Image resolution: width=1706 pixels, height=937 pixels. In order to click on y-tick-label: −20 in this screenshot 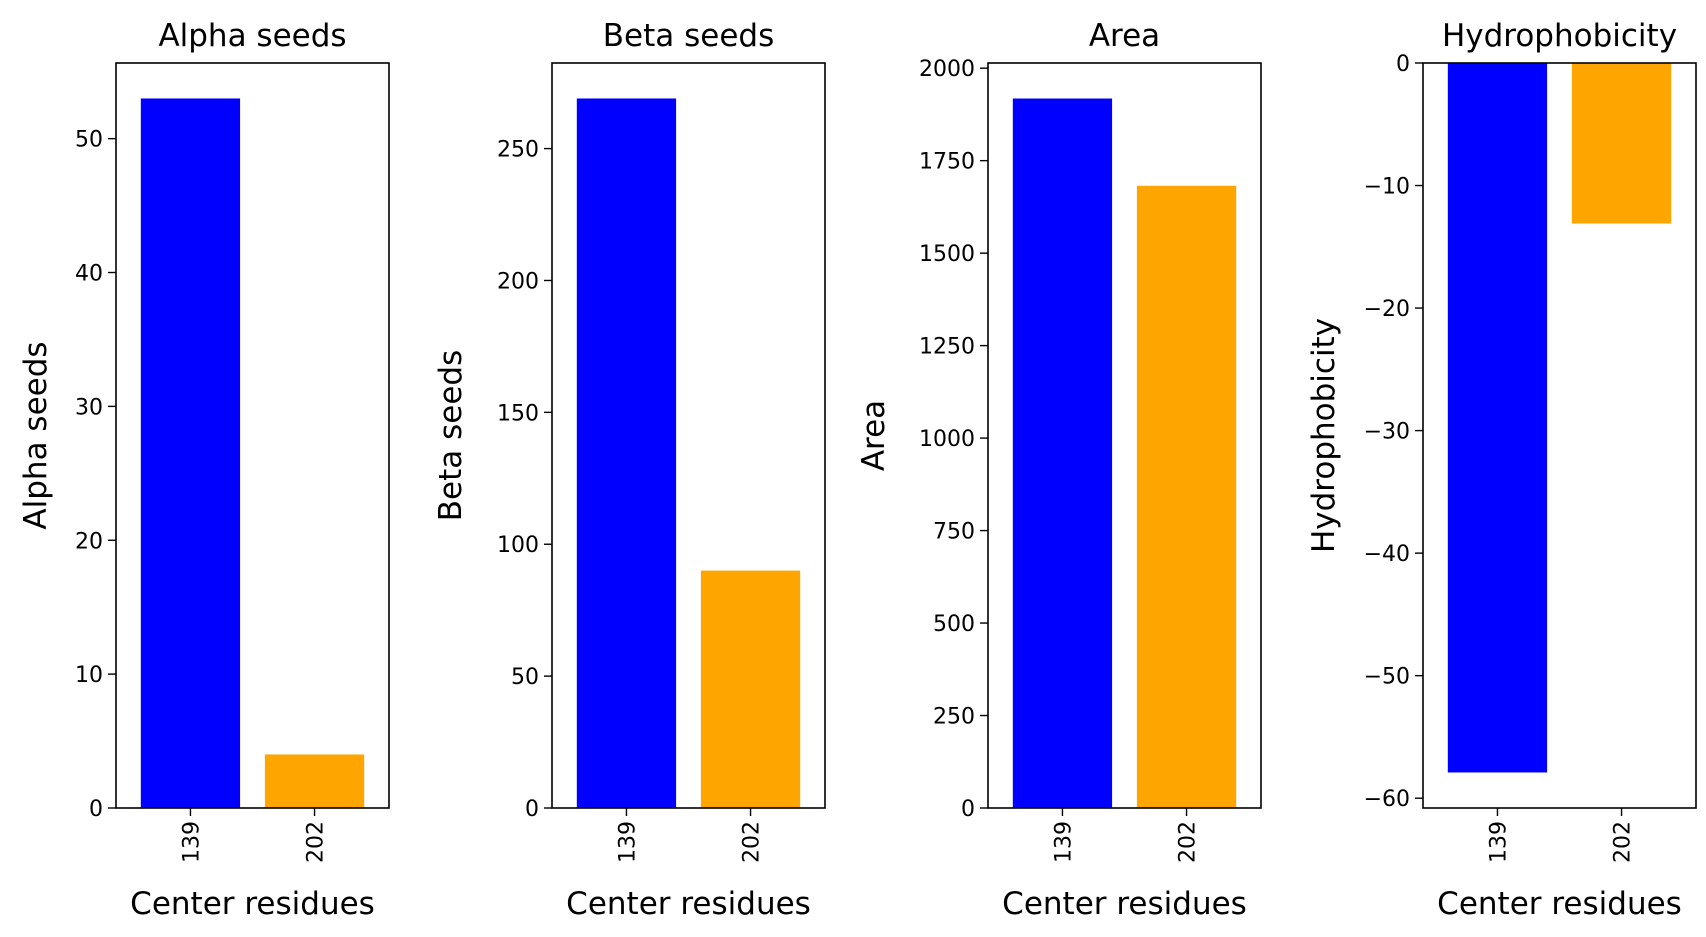, I will do `click(1387, 309)`.